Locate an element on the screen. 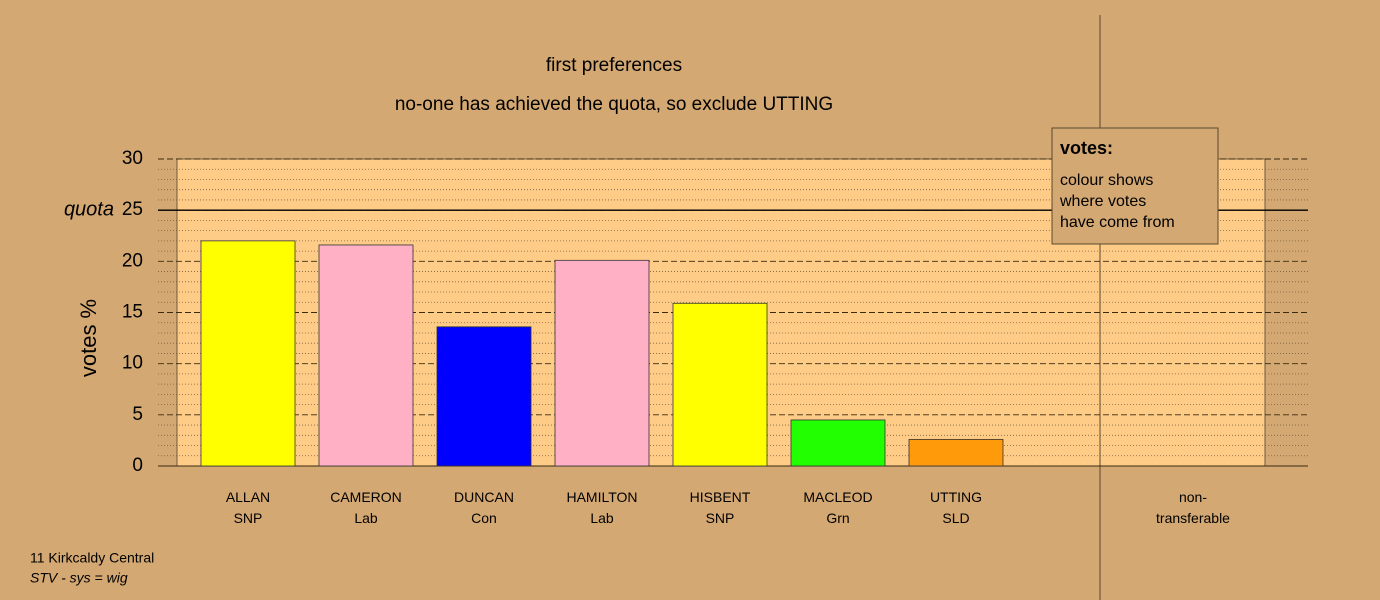 The height and width of the screenshot is (600, 1380). x-tick-label: ALLAN is located at coordinates (248, 497).